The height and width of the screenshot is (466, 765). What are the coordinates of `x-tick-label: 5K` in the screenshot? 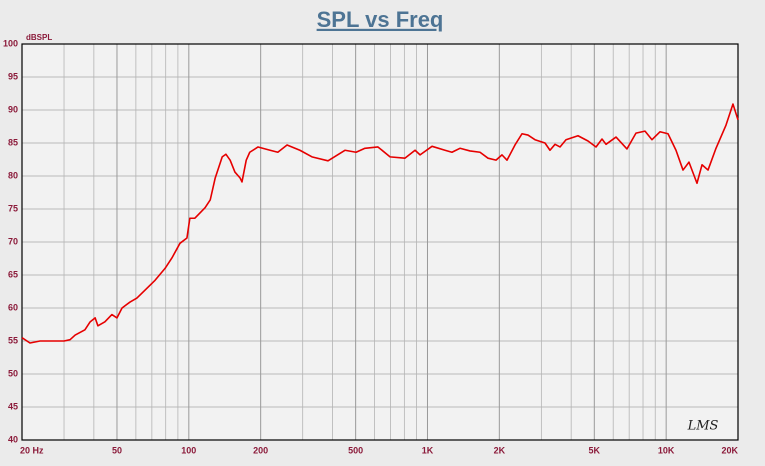 It's located at (595, 450).